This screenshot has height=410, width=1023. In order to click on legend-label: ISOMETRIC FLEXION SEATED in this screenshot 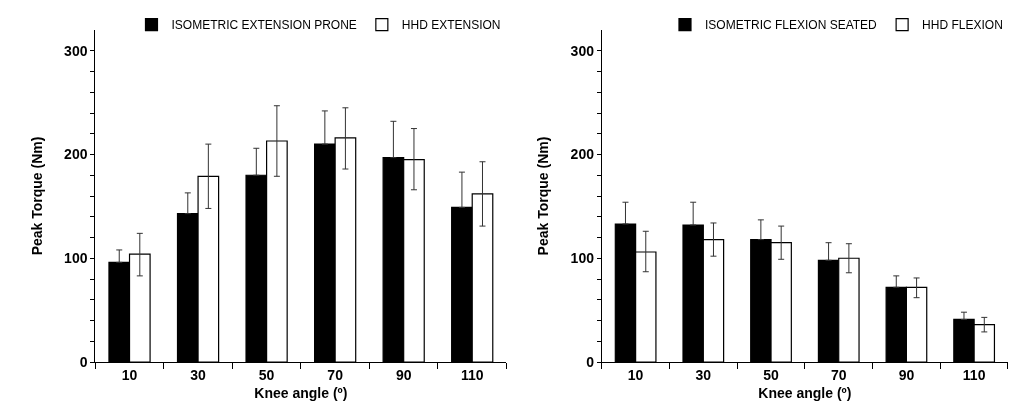, I will do `click(791, 25)`.